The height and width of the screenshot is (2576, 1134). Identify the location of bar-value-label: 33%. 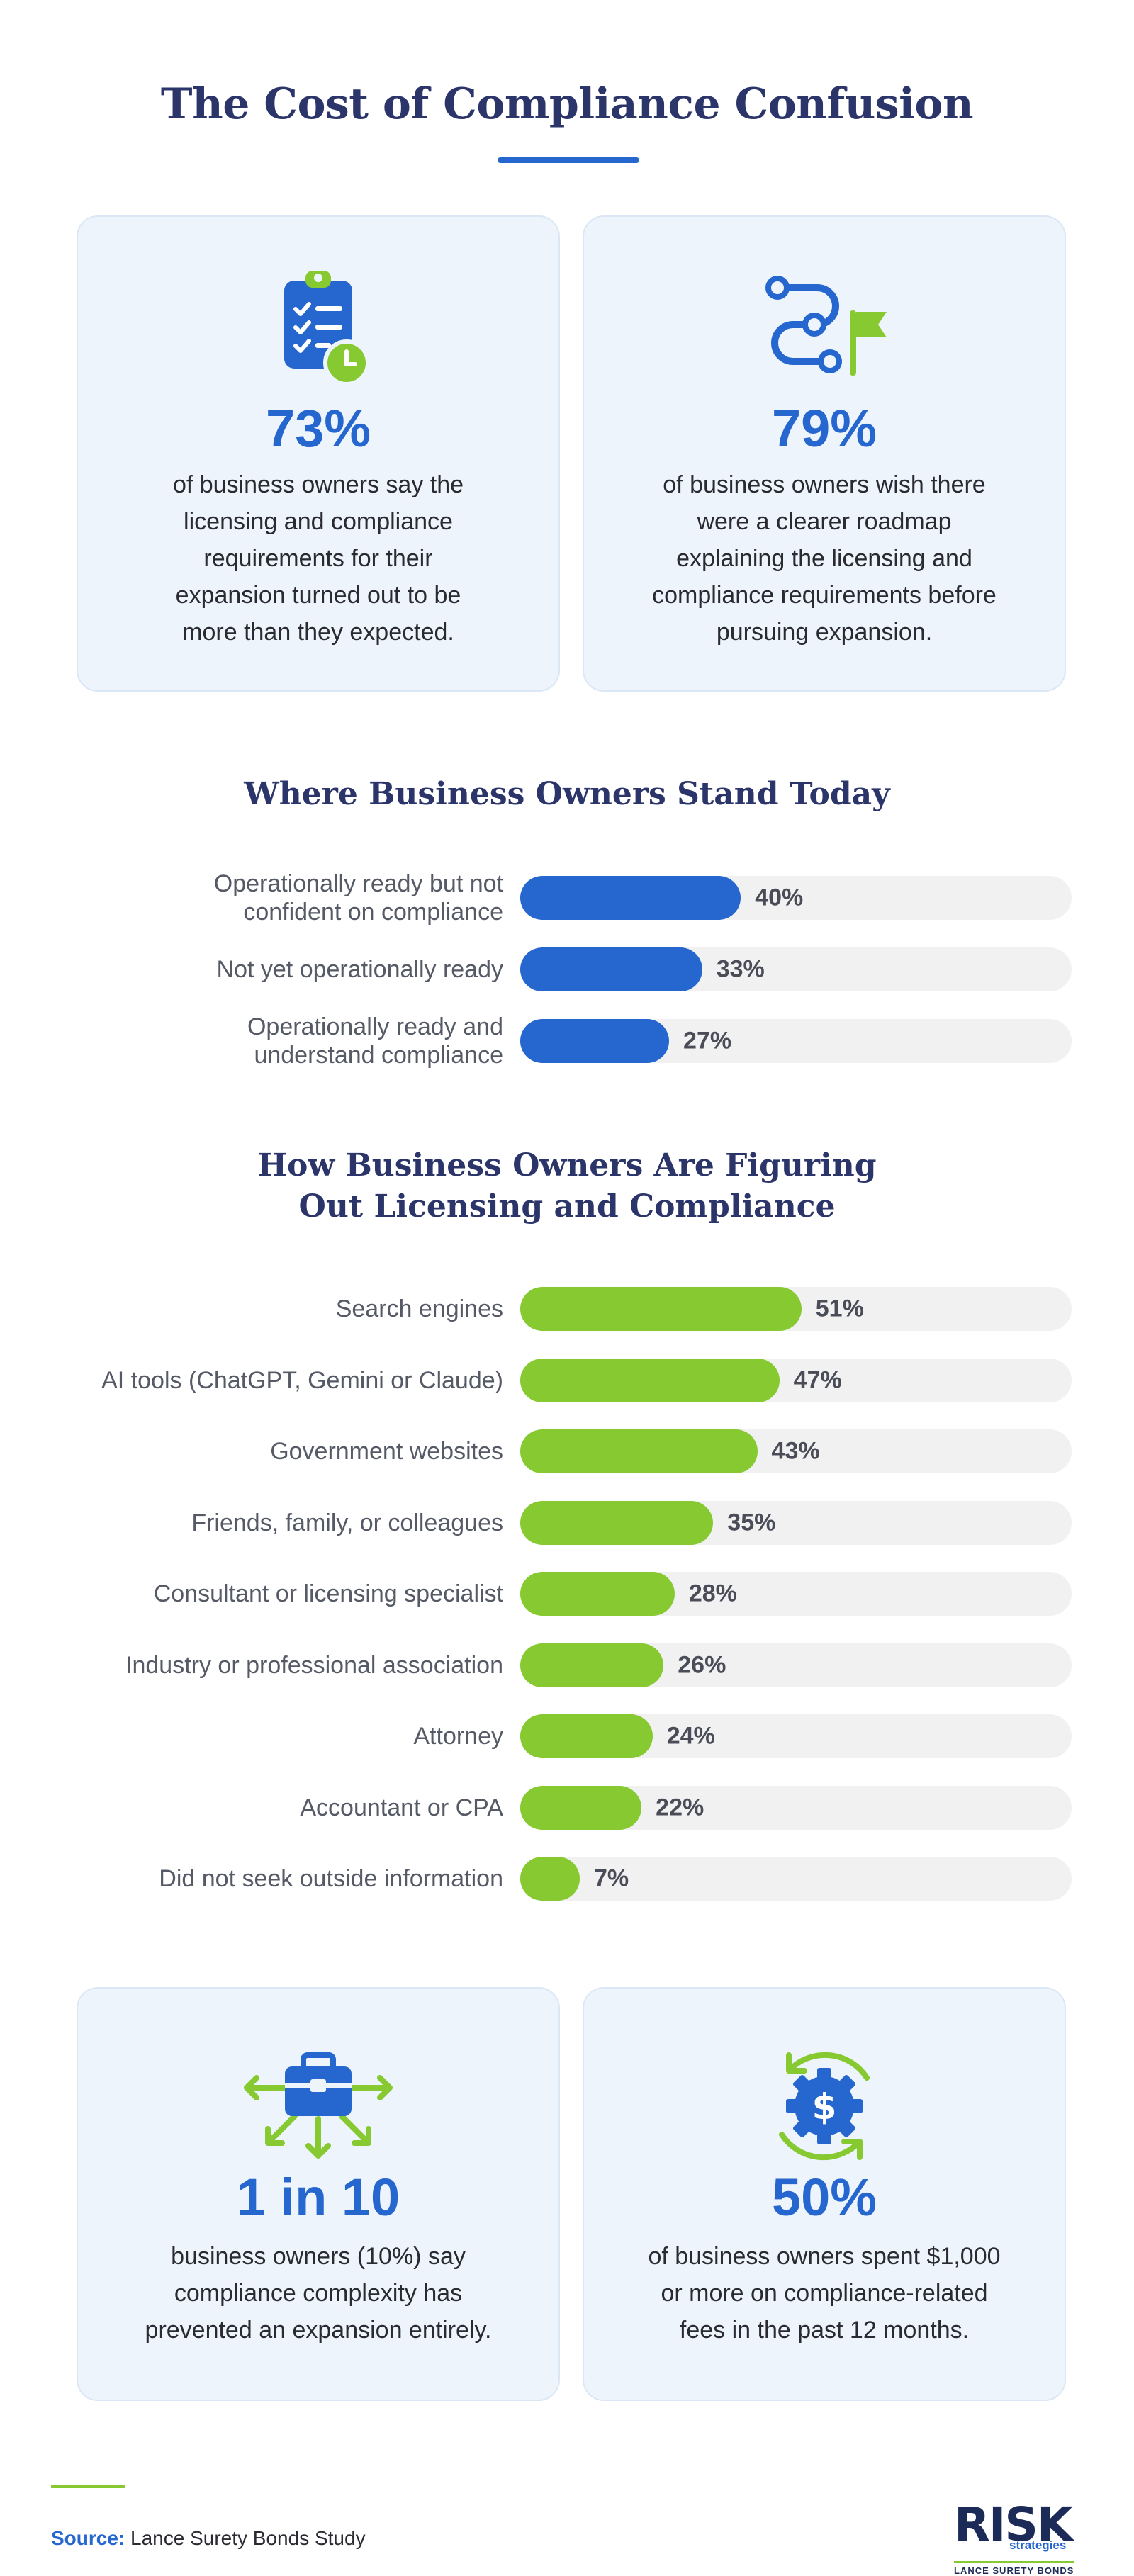
(740, 969).